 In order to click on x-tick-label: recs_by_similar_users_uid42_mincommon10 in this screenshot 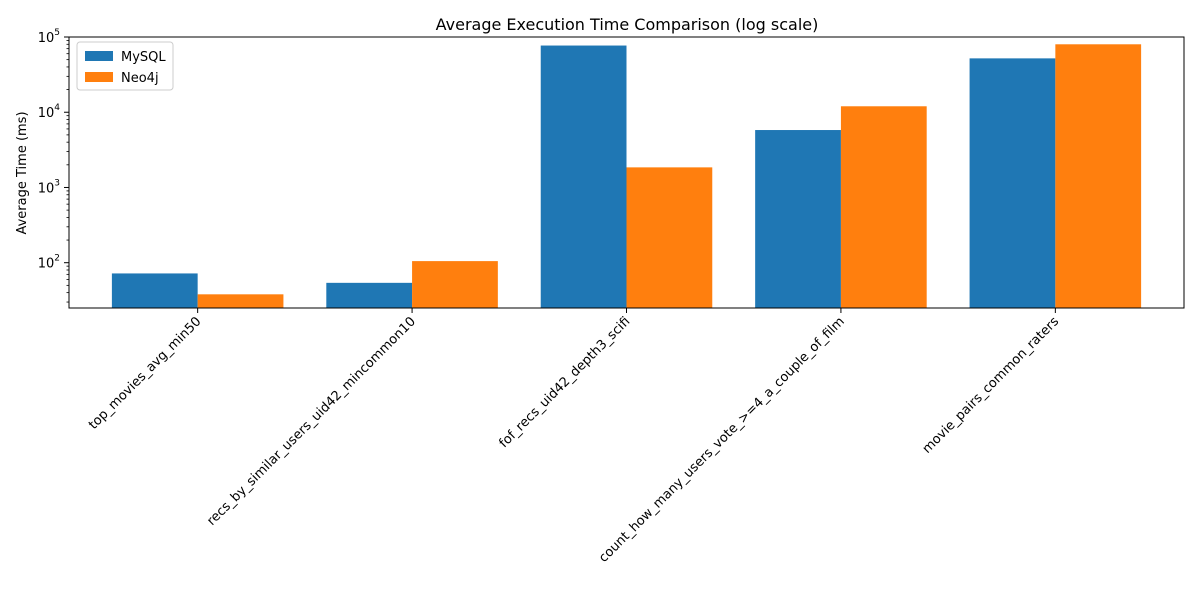, I will do `click(311, 421)`.